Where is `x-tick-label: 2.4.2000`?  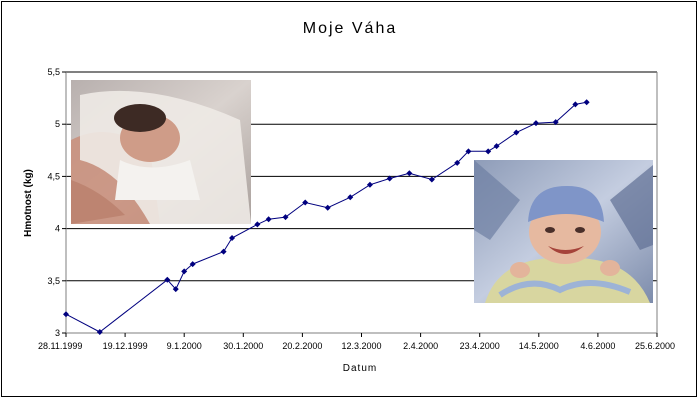 x-tick-label: 2.4.2000 is located at coordinates (420, 346).